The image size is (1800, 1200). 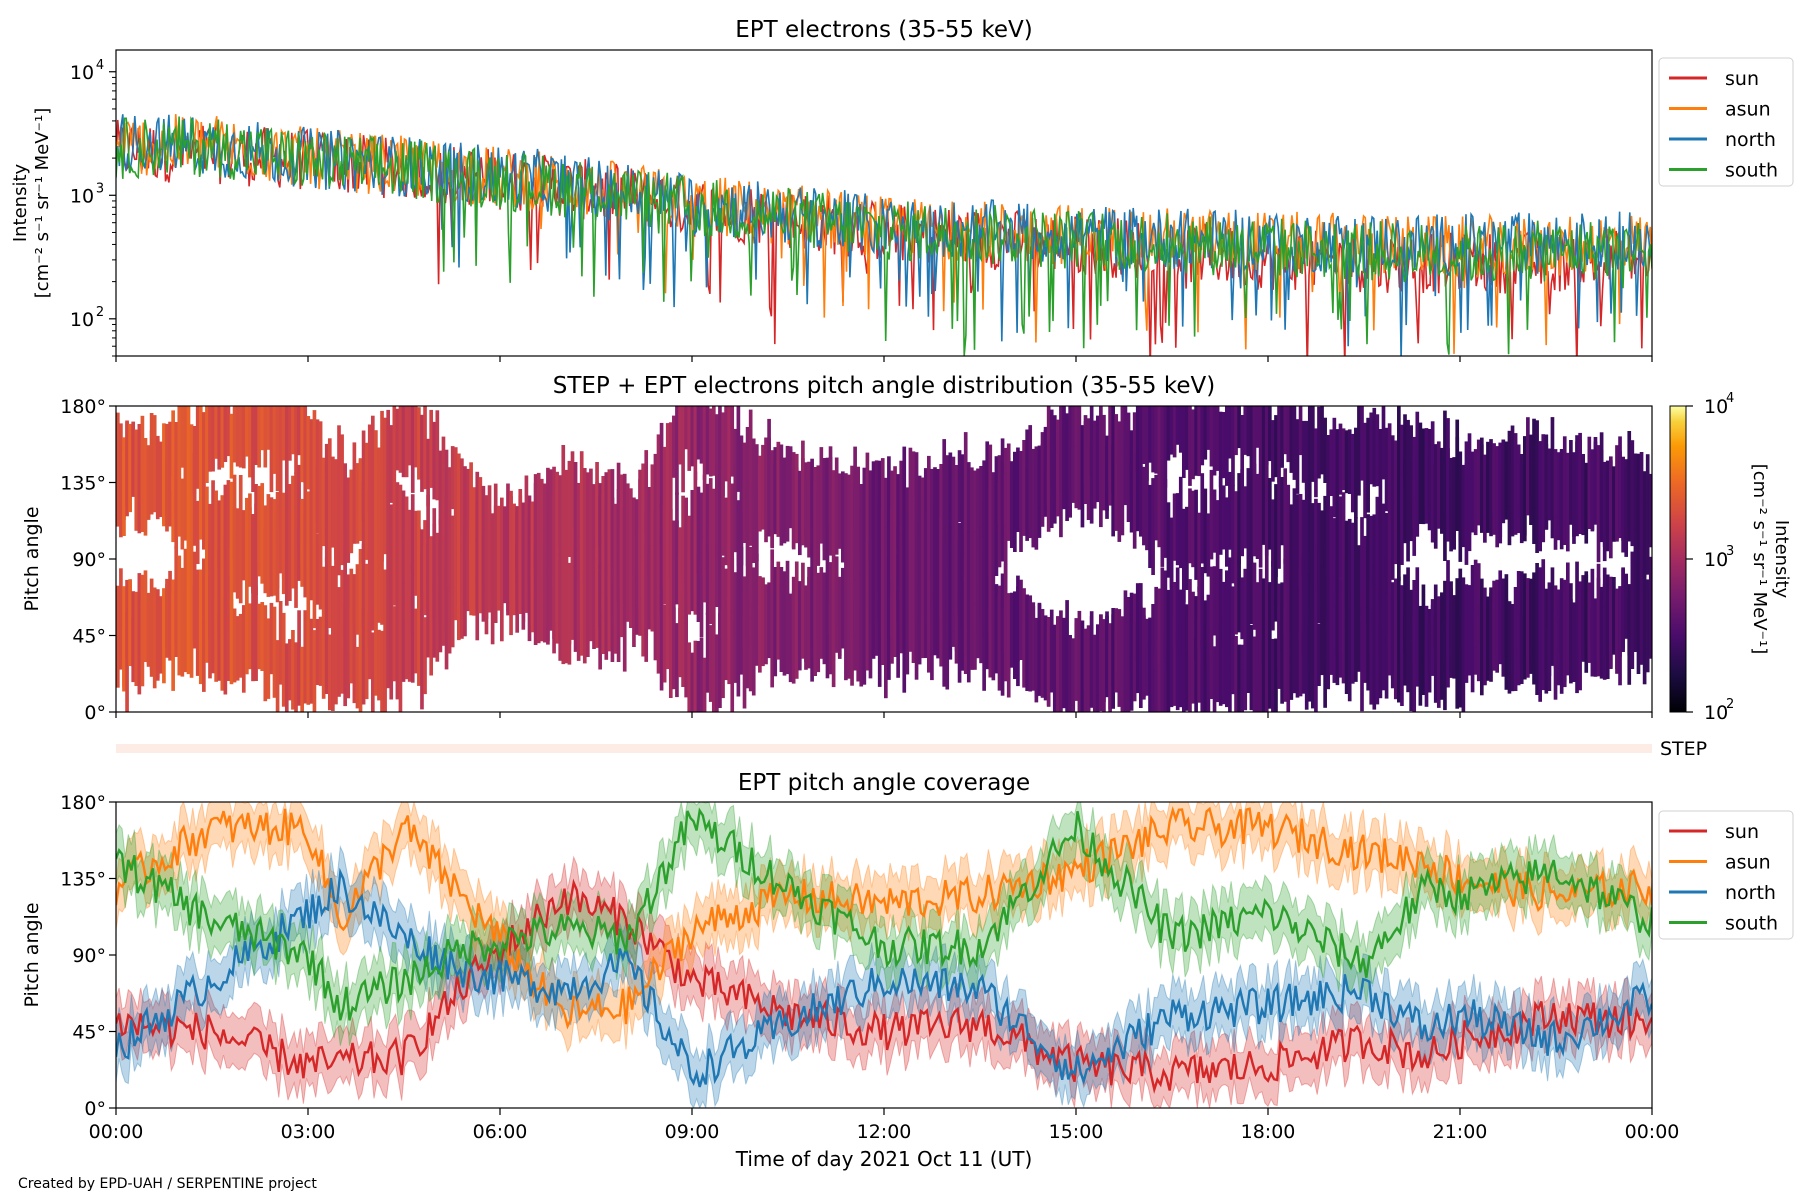 What do you see at coordinates (100, 188) in the screenshot?
I see `intensity-ytick-exponent: 3` at bounding box center [100, 188].